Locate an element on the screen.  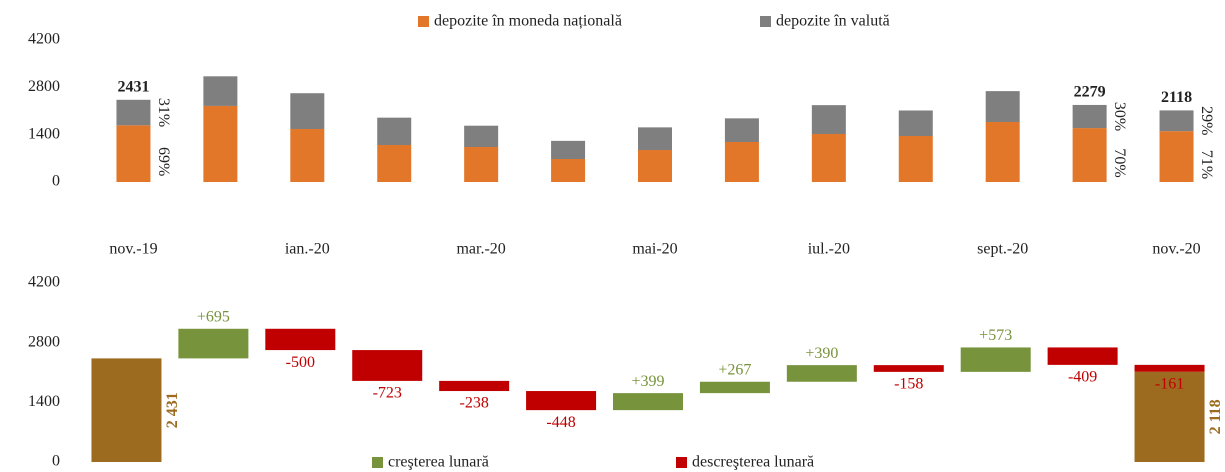
total-label: 2431 is located at coordinates (133, 86).